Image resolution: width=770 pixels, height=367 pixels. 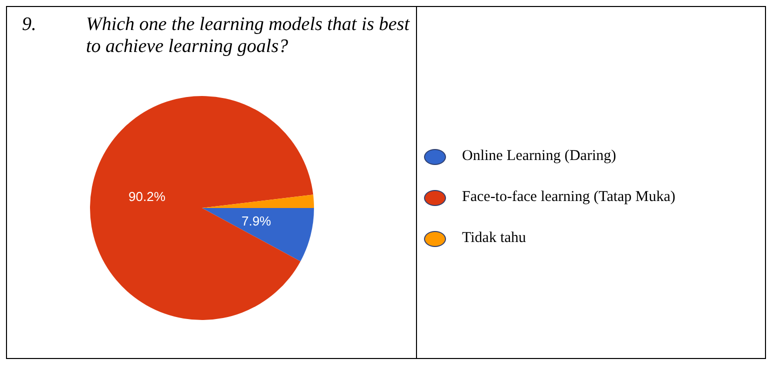 I want to click on legend-label: Online Learning (Daring), so click(x=539, y=156).